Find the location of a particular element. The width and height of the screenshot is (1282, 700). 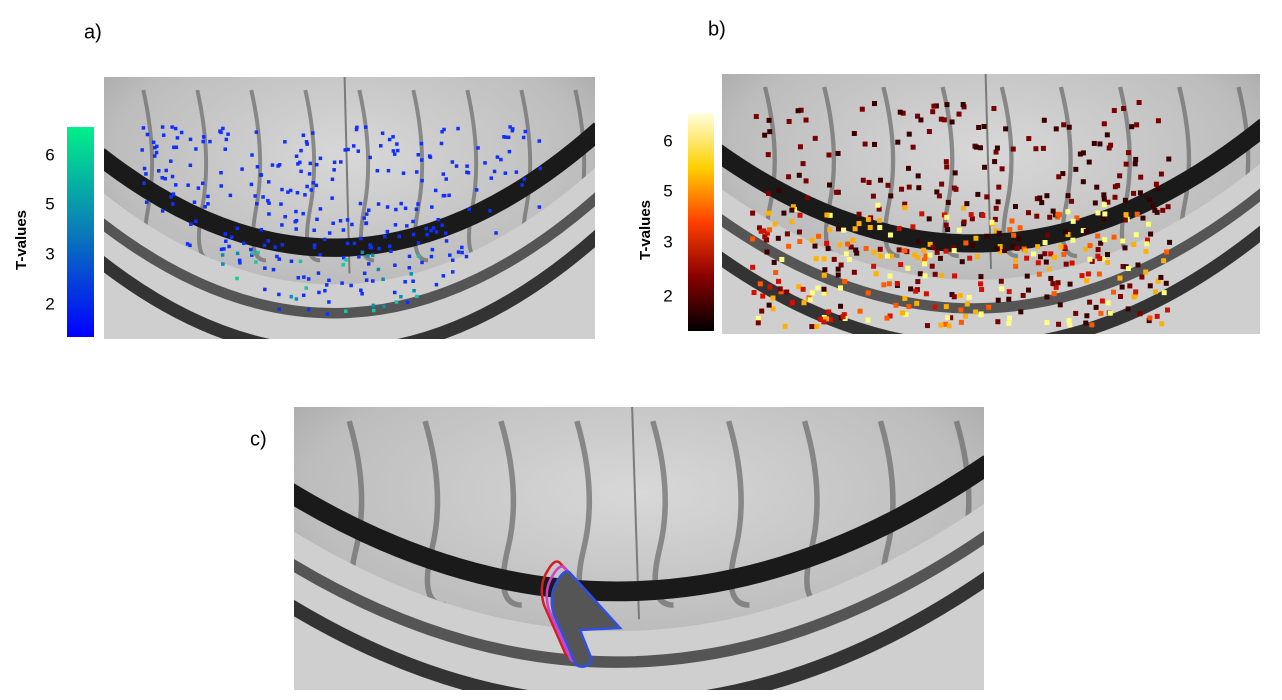

panel-label: a) is located at coordinates (93, 32).